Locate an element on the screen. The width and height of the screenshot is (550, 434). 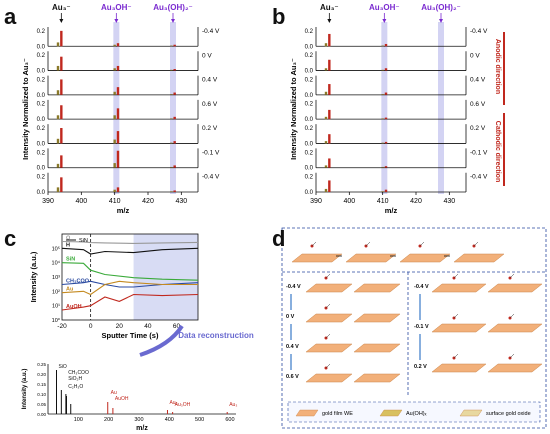
cathodic-direction-label: Cathodic direction is located at coordinates (497, 151).